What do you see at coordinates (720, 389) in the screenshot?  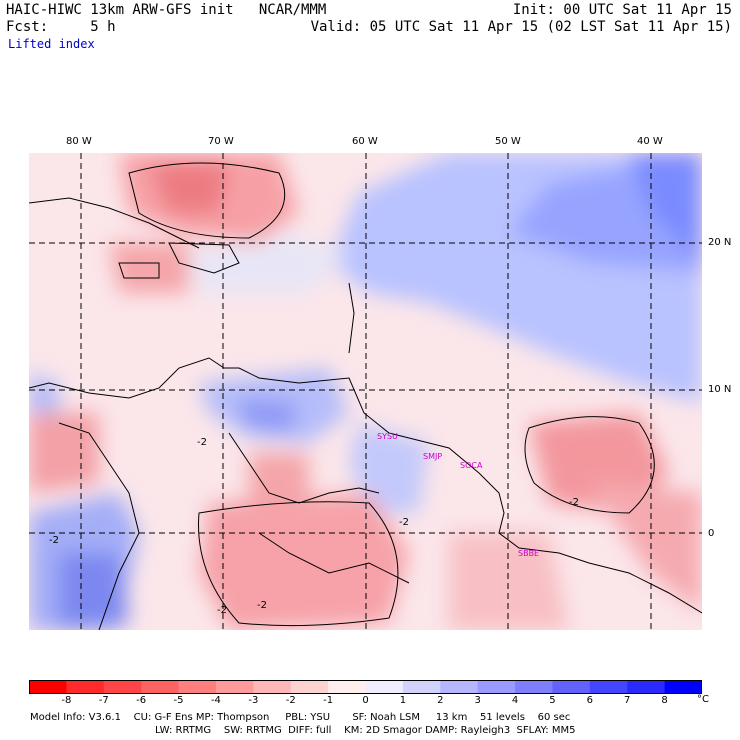 I see `lat-label-10n: 10 N` at bounding box center [720, 389].